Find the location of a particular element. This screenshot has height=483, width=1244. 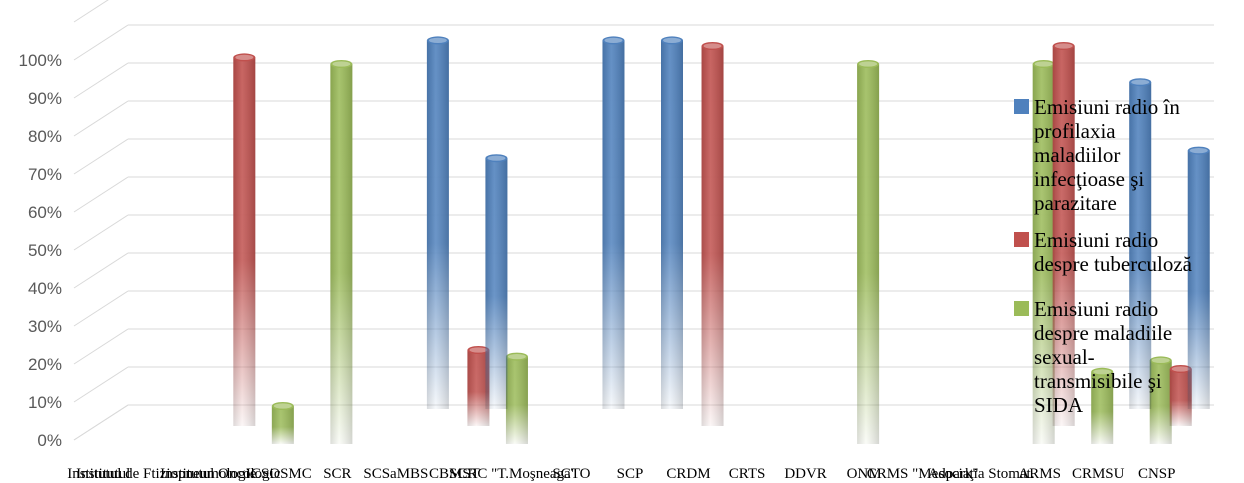

x-category-label: CRTS is located at coordinates (747, 474).